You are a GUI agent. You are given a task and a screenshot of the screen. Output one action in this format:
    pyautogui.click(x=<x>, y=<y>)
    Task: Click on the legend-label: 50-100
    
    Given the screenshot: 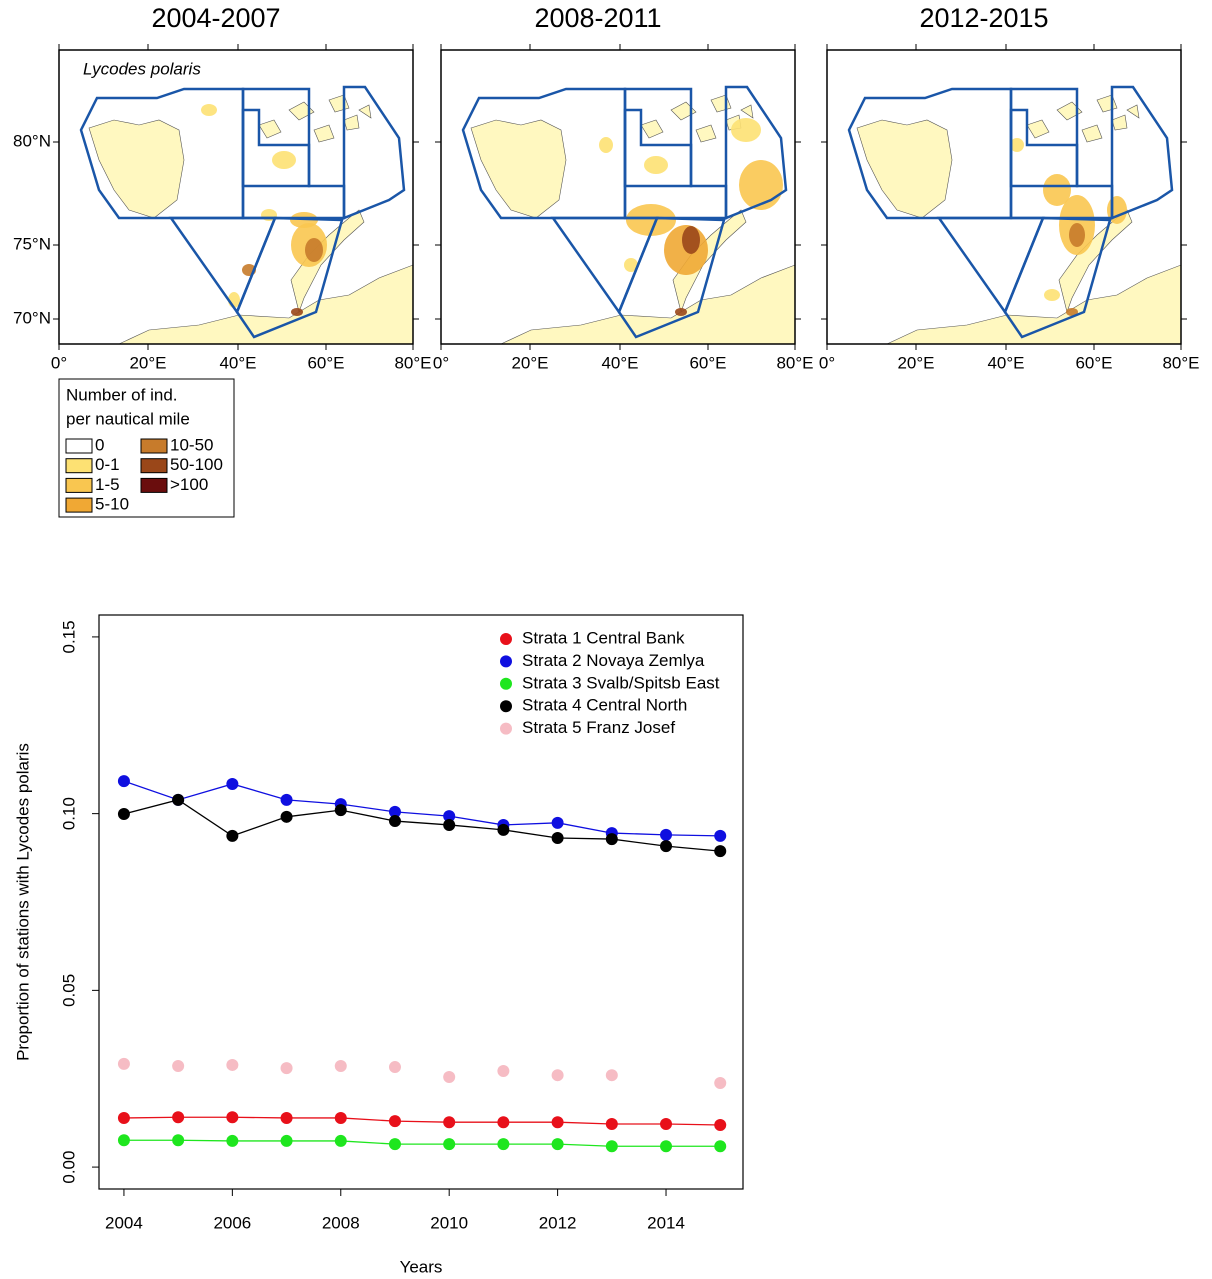 What is the action you would take?
    pyautogui.click(x=196, y=464)
    